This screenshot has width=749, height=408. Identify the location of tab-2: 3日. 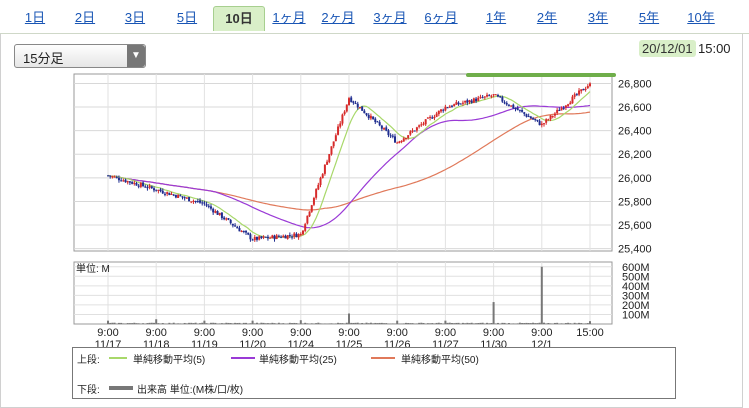
(135, 18).